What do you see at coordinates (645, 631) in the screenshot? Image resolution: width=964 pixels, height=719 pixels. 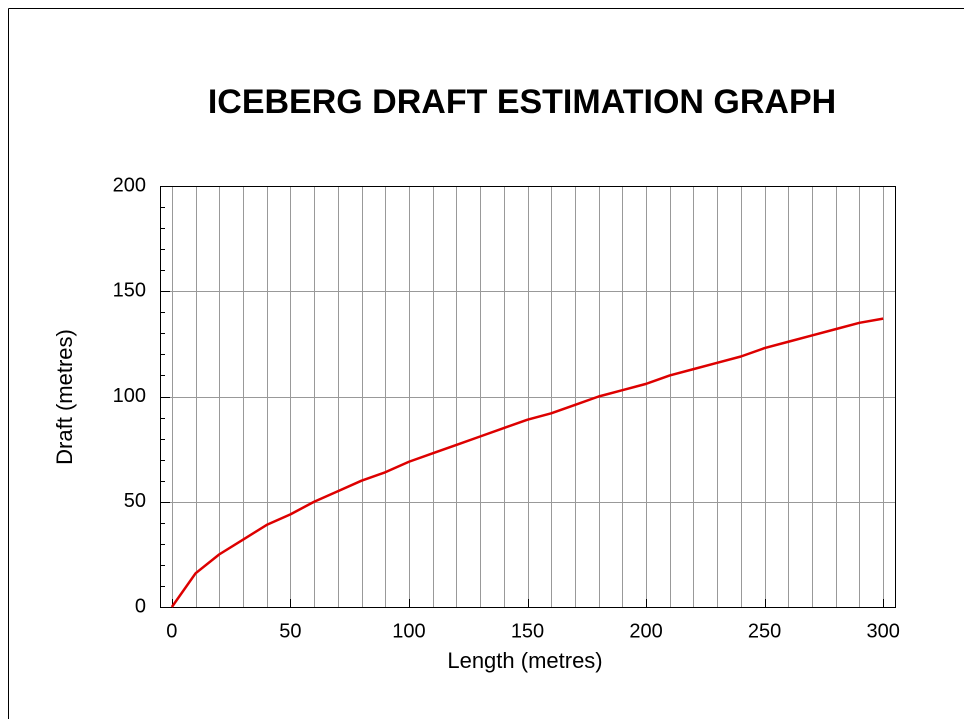 I see `x-tick-label: 200` at bounding box center [645, 631].